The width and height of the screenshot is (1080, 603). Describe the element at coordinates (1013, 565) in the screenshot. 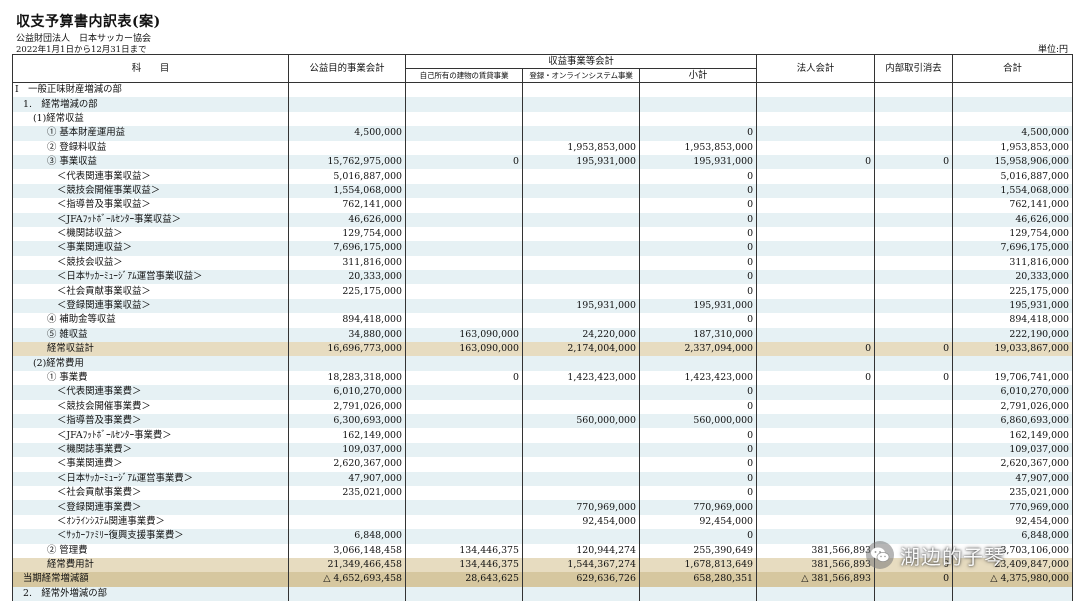

I see `cell-total: 23,409,847,000` at that location.